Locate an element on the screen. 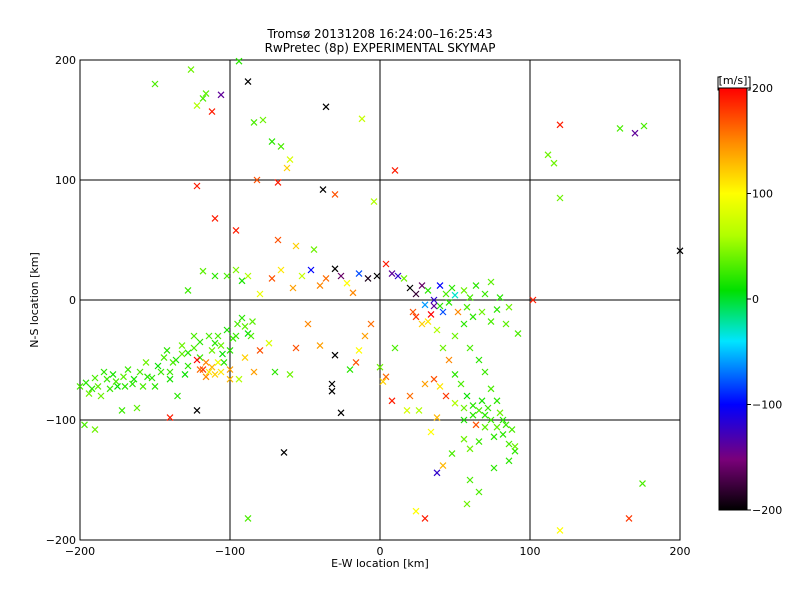 The width and height of the screenshot is (800, 600). x-tick-label: 100 is located at coordinates (530, 551).